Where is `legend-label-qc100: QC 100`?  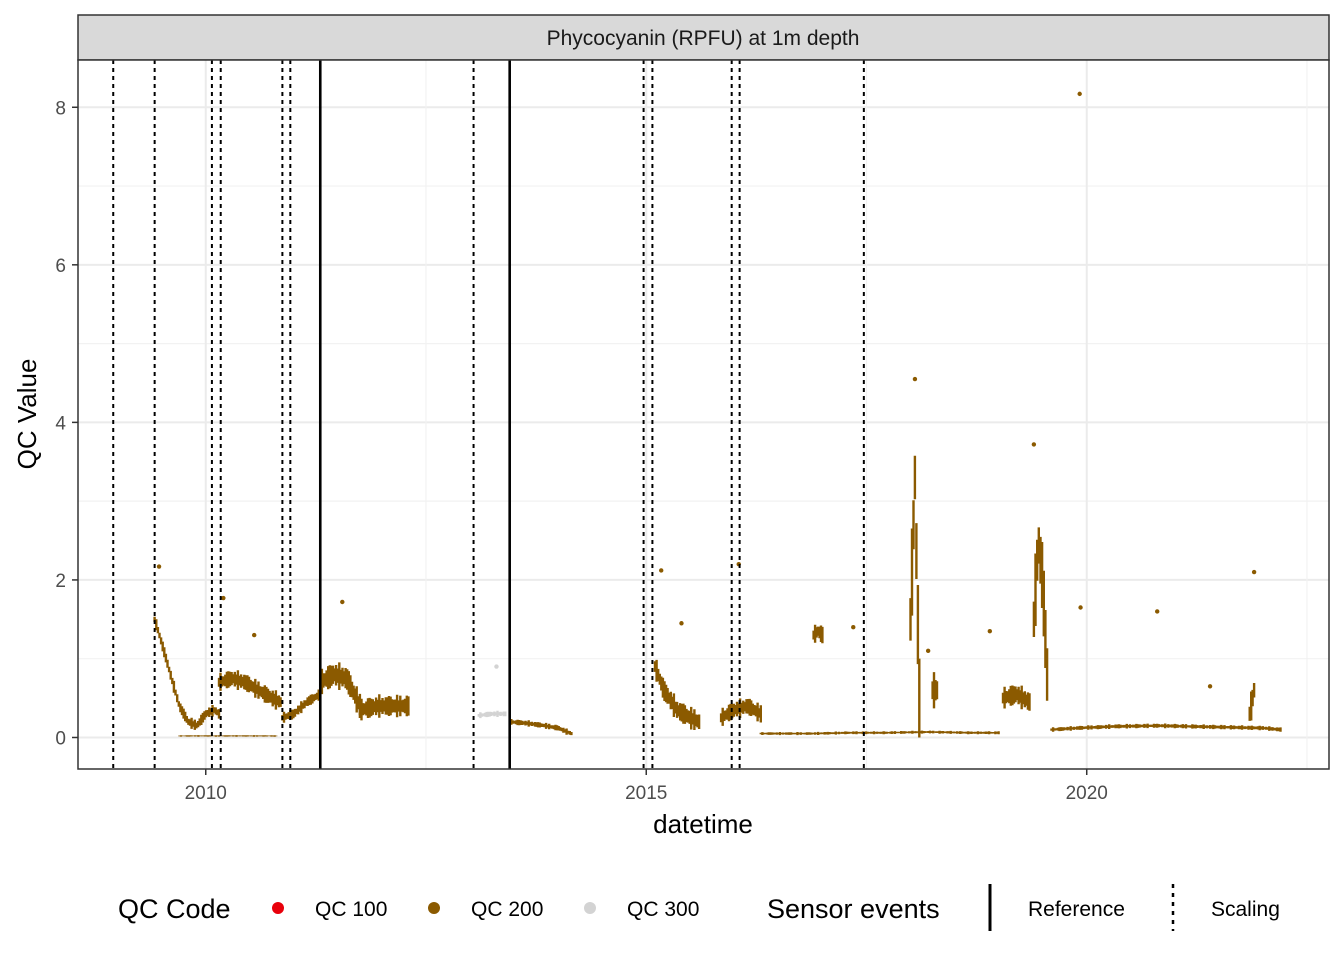
legend-label-qc100: QC 100 is located at coordinates (351, 909).